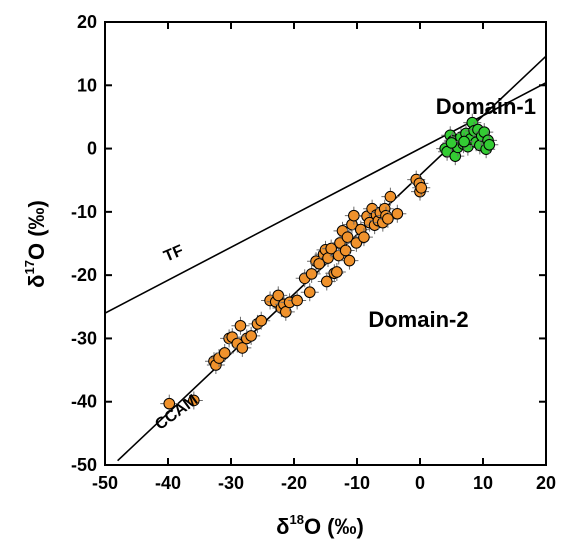  I want to click on y-tick-label: 20, so click(87, 22).